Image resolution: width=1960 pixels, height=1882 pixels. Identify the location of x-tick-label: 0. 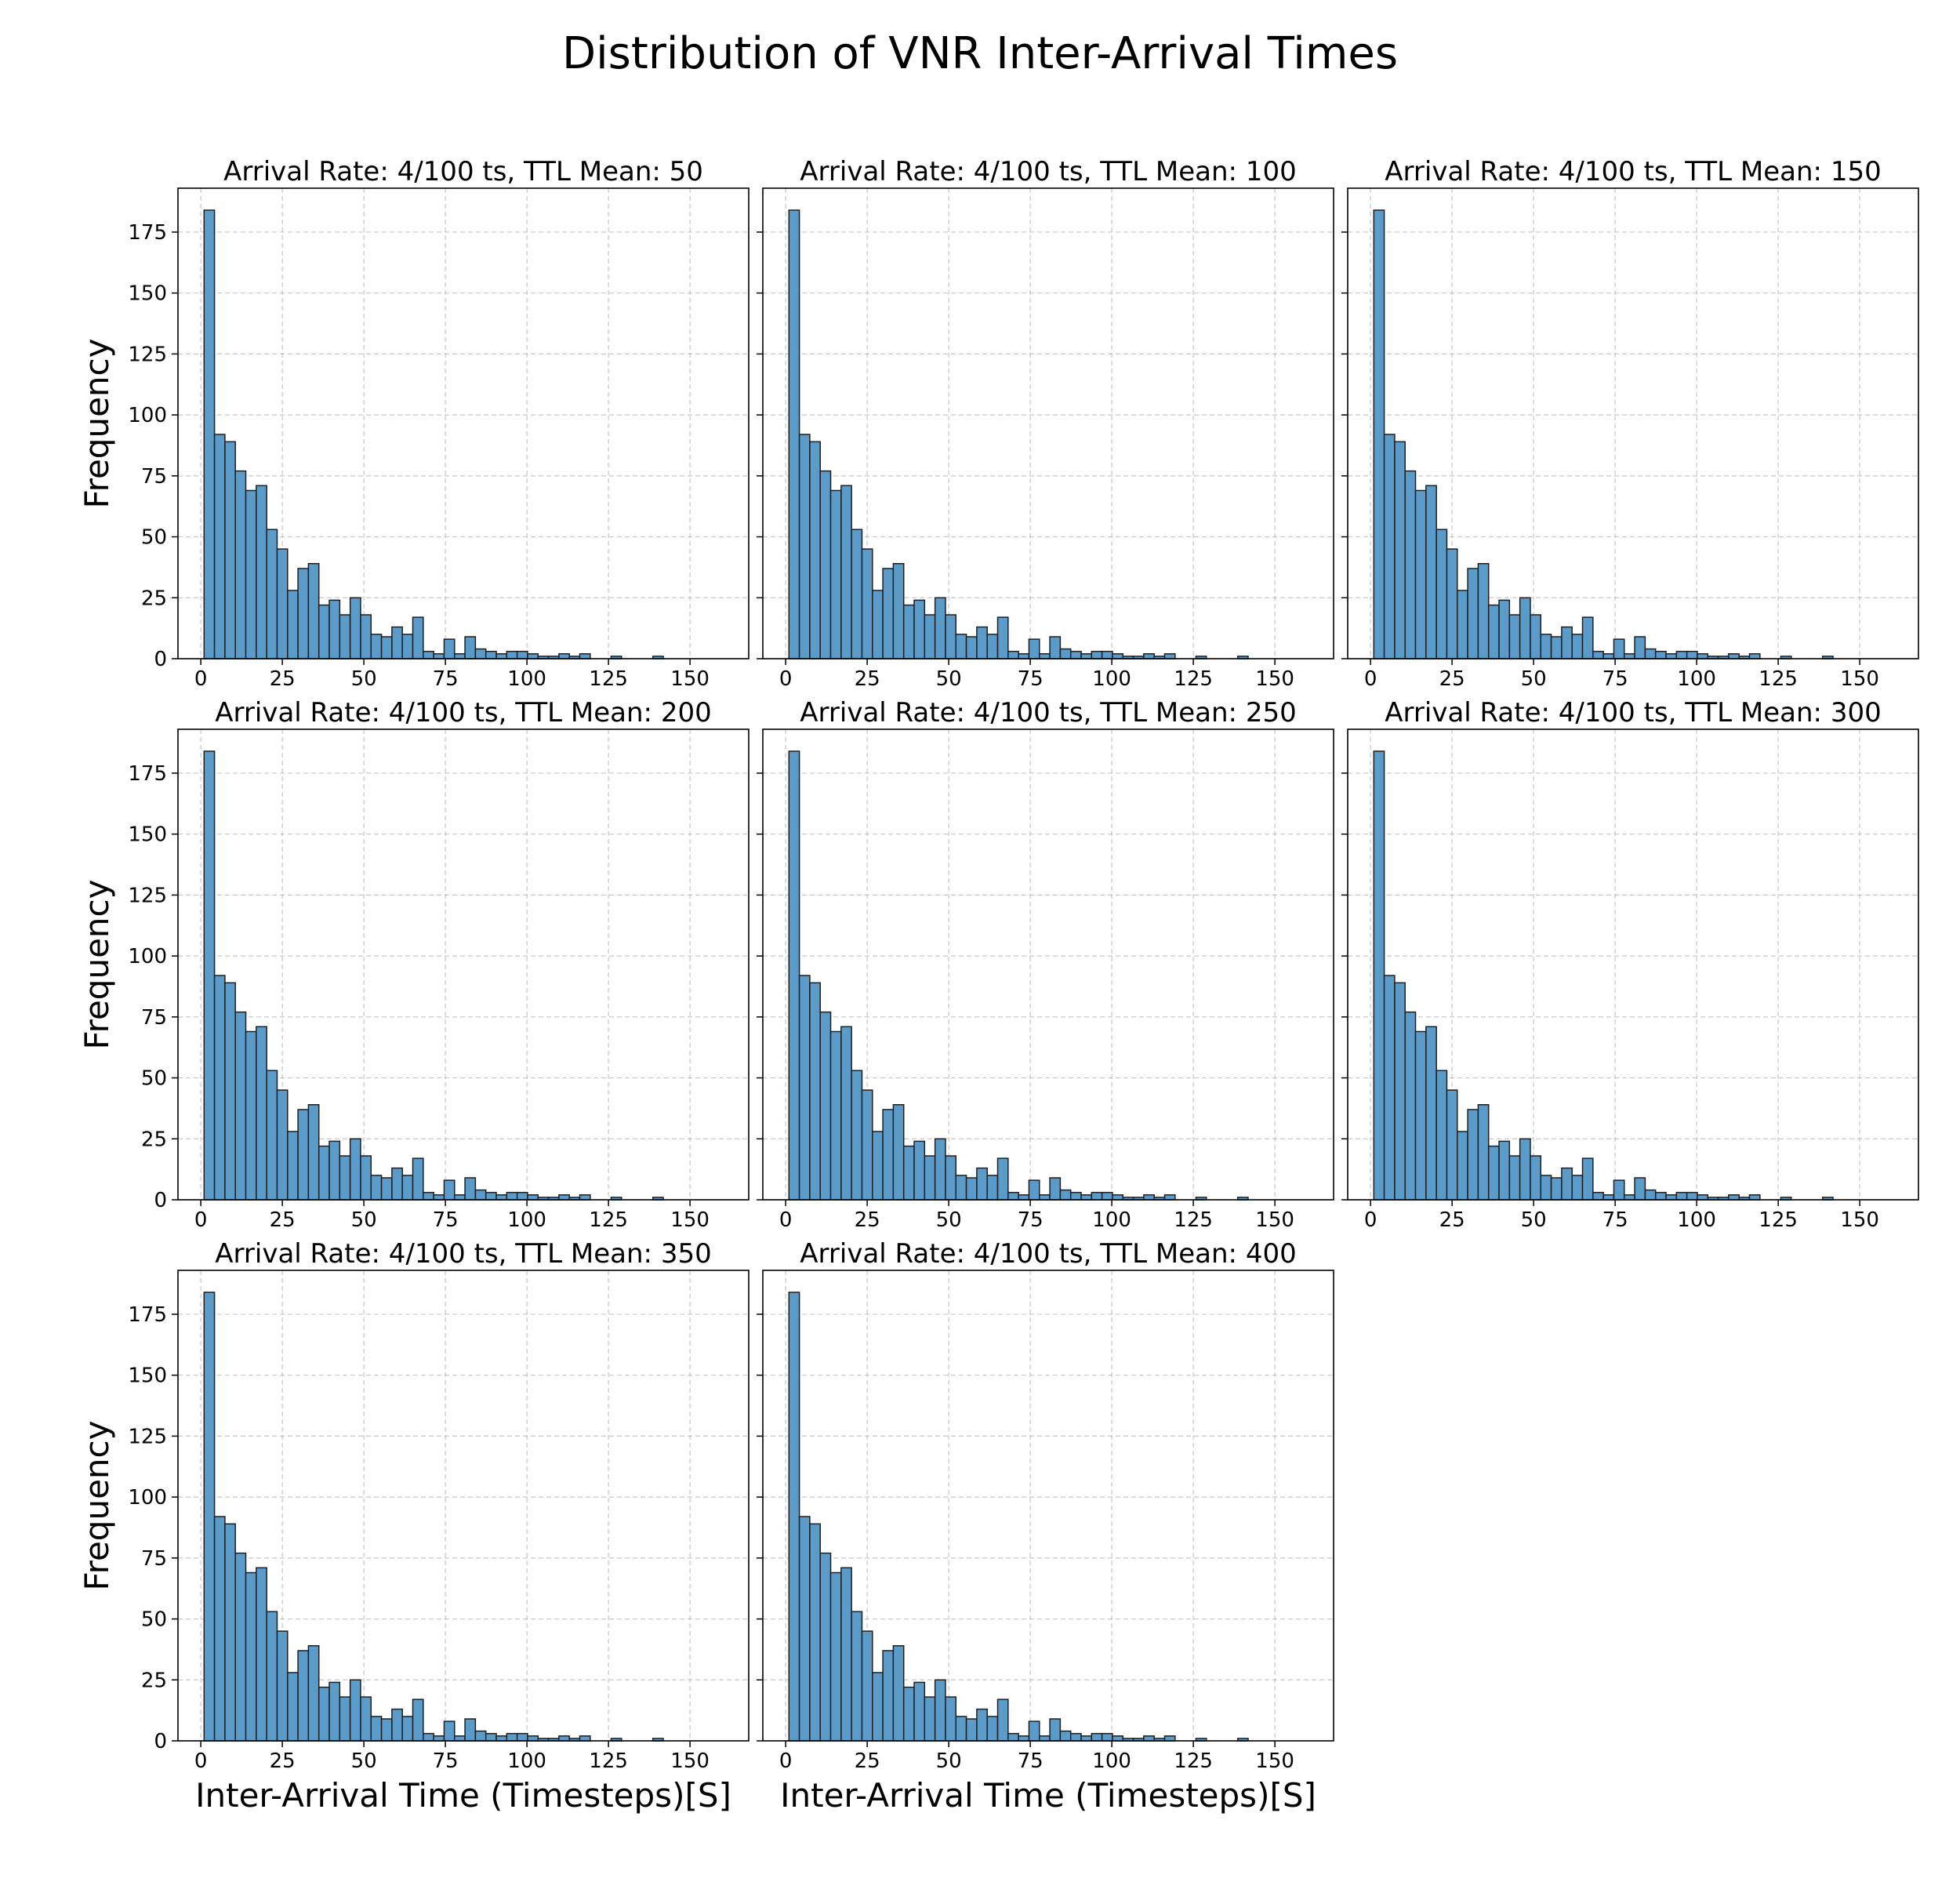
(1370, 679).